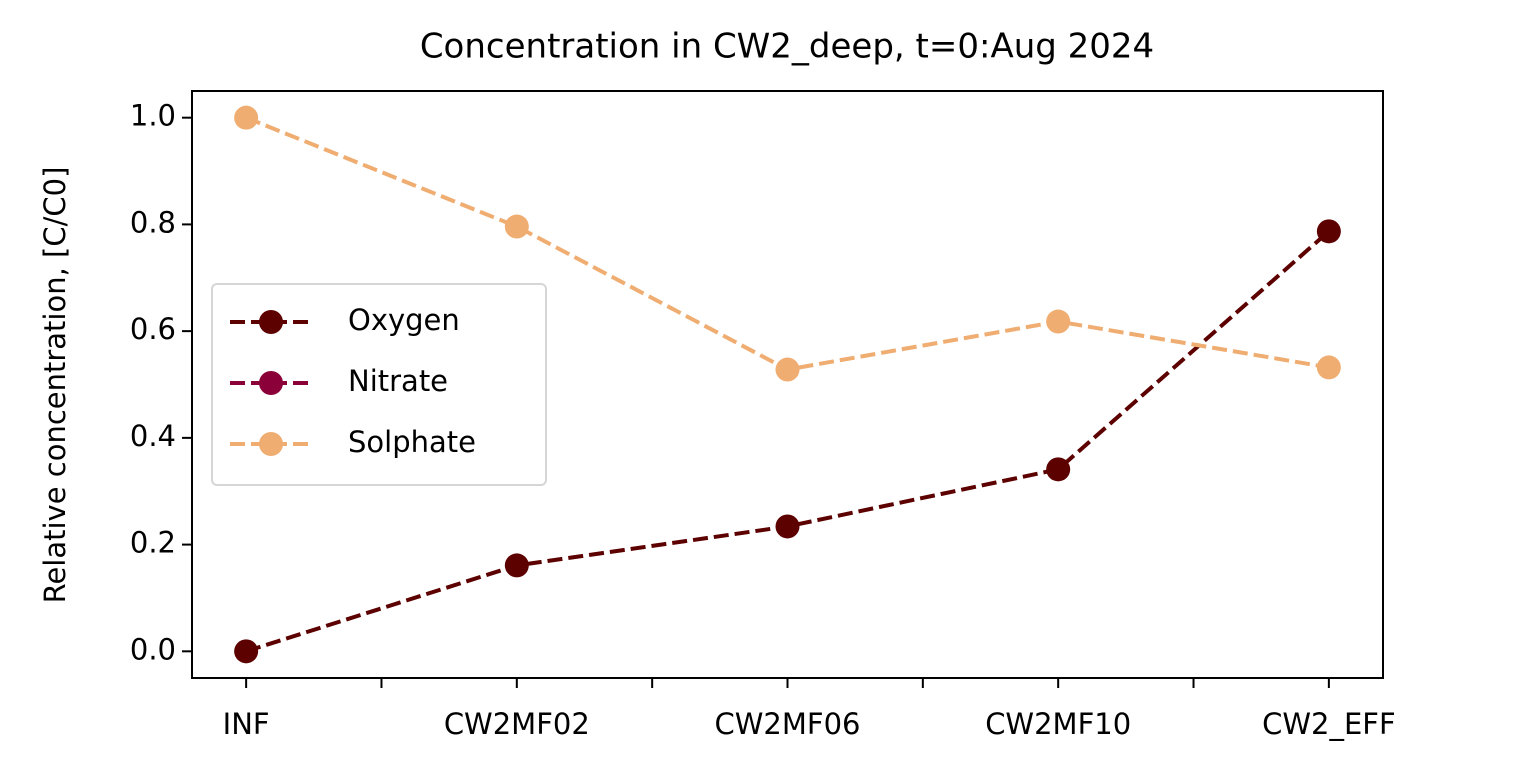 The image size is (1536, 762). What do you see at coordinates (55, 385) in the screenshot?
I see `y-axis-label: Relative concentration, [C/C0]` at bounding box center [55, 385].